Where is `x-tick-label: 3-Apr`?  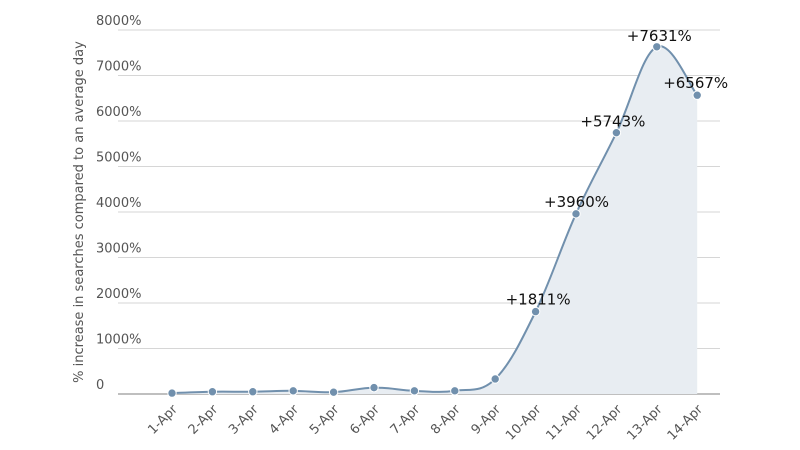 x-tick-label: 3-Apr is located at coordinates (244, 420).